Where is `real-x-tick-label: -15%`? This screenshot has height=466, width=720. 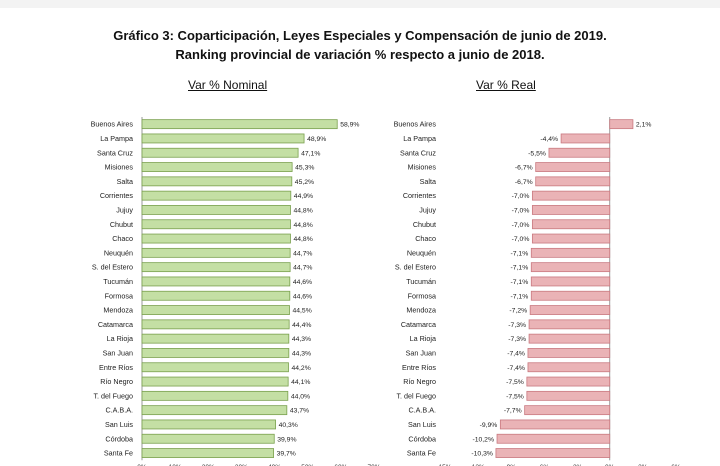
real-x-tick-label: -15% is located at coordinates (443, 465).